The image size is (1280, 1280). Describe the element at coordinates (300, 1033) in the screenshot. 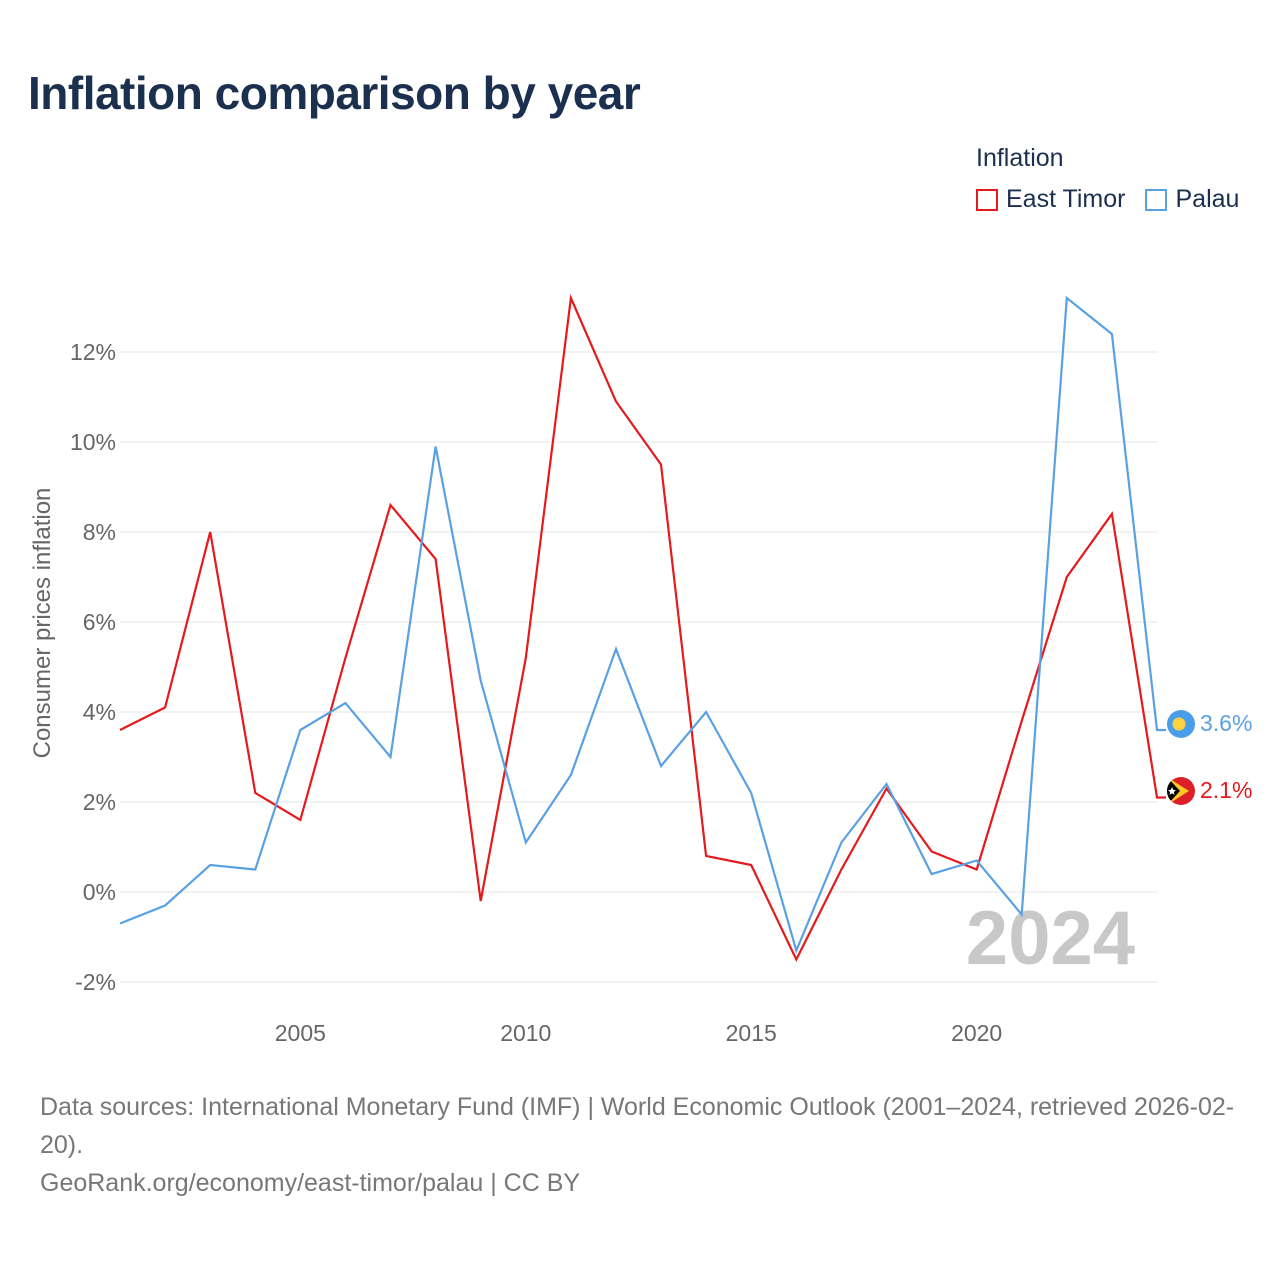

I see `x-tick-label: 2005` at that location.